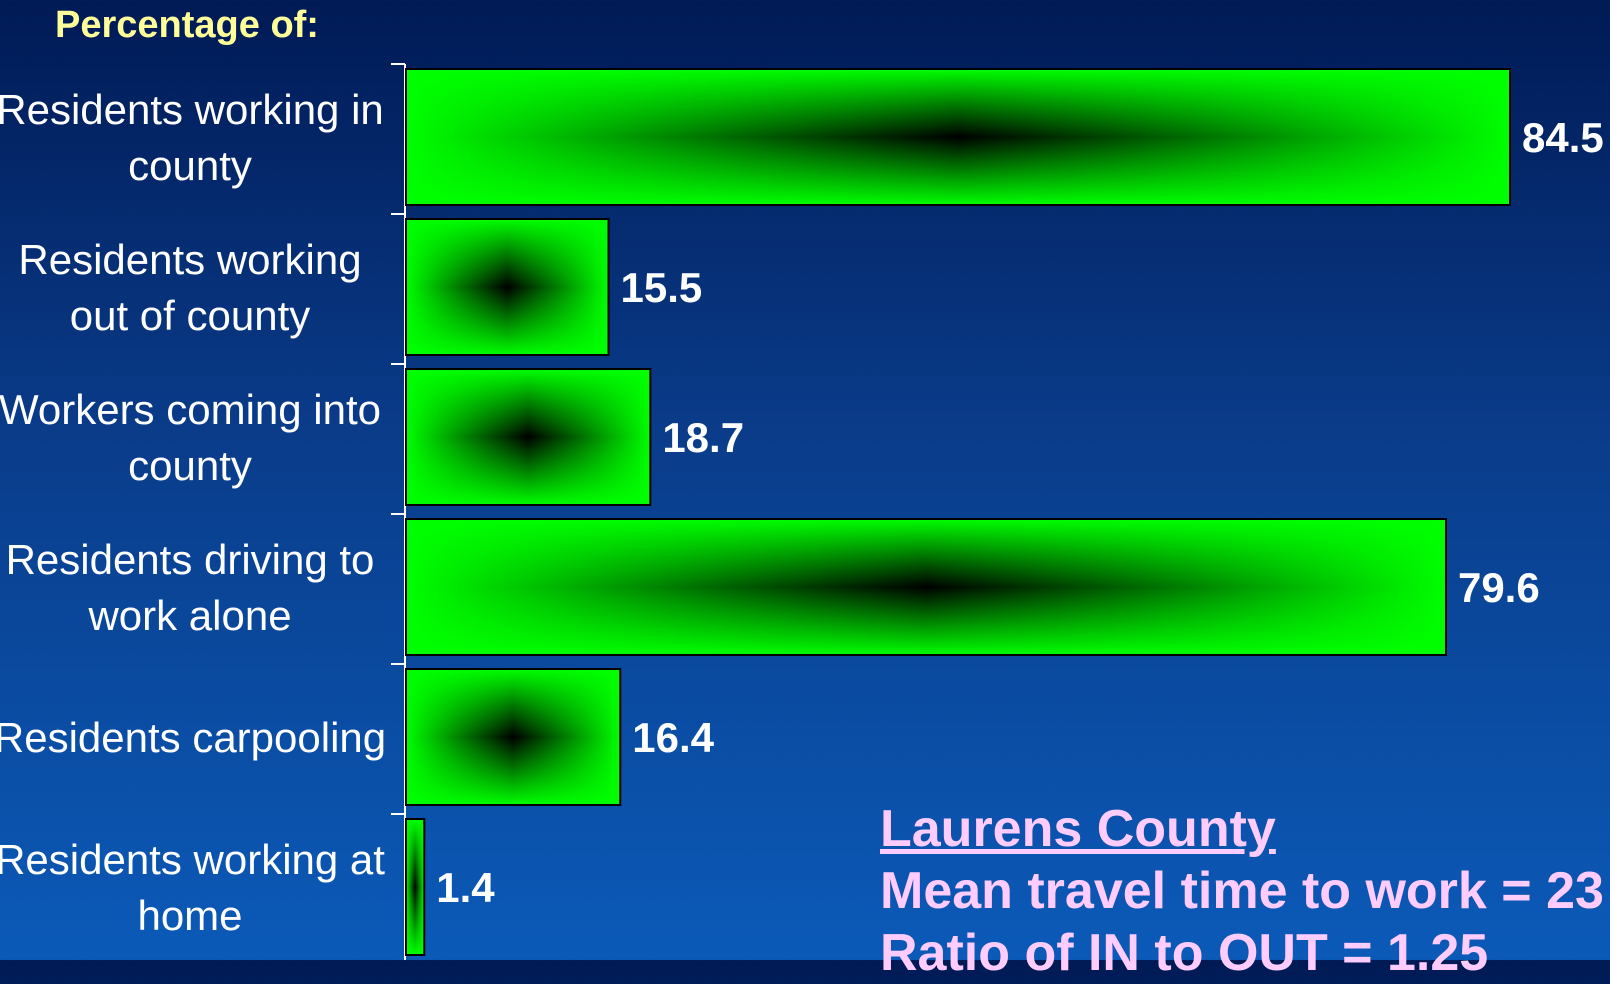 Image resolution: width=1610 pixels, height=984 pixels. Describe the element at coordinates (187, 25) in the screenshot. I see `chart-title: Percentage of:` at that location.